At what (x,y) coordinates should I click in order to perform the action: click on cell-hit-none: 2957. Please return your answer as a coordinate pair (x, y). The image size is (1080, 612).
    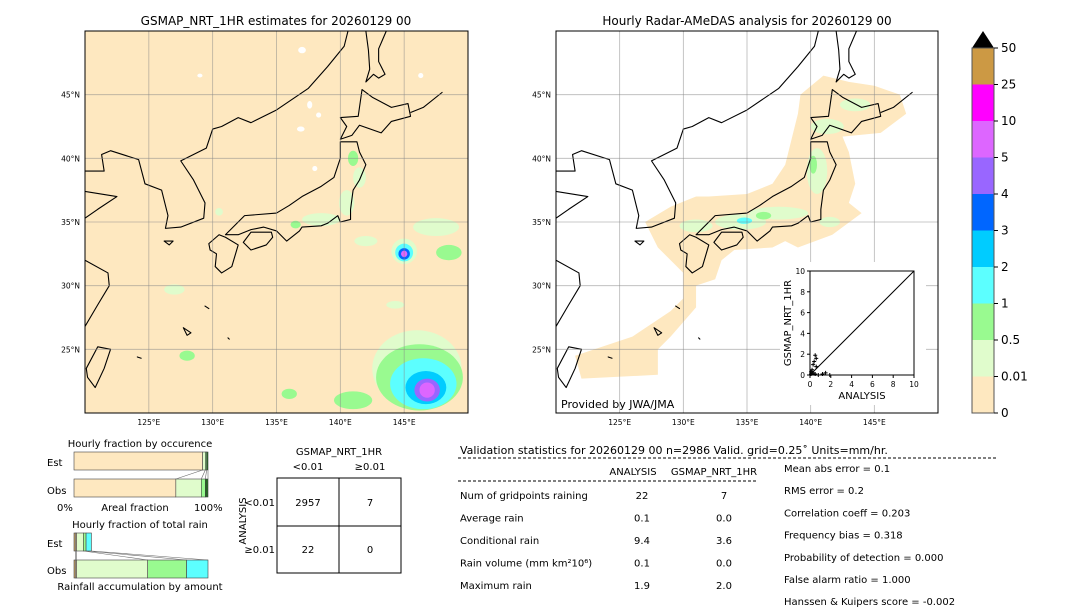
    Looking at the image, I should click on (307, 503).